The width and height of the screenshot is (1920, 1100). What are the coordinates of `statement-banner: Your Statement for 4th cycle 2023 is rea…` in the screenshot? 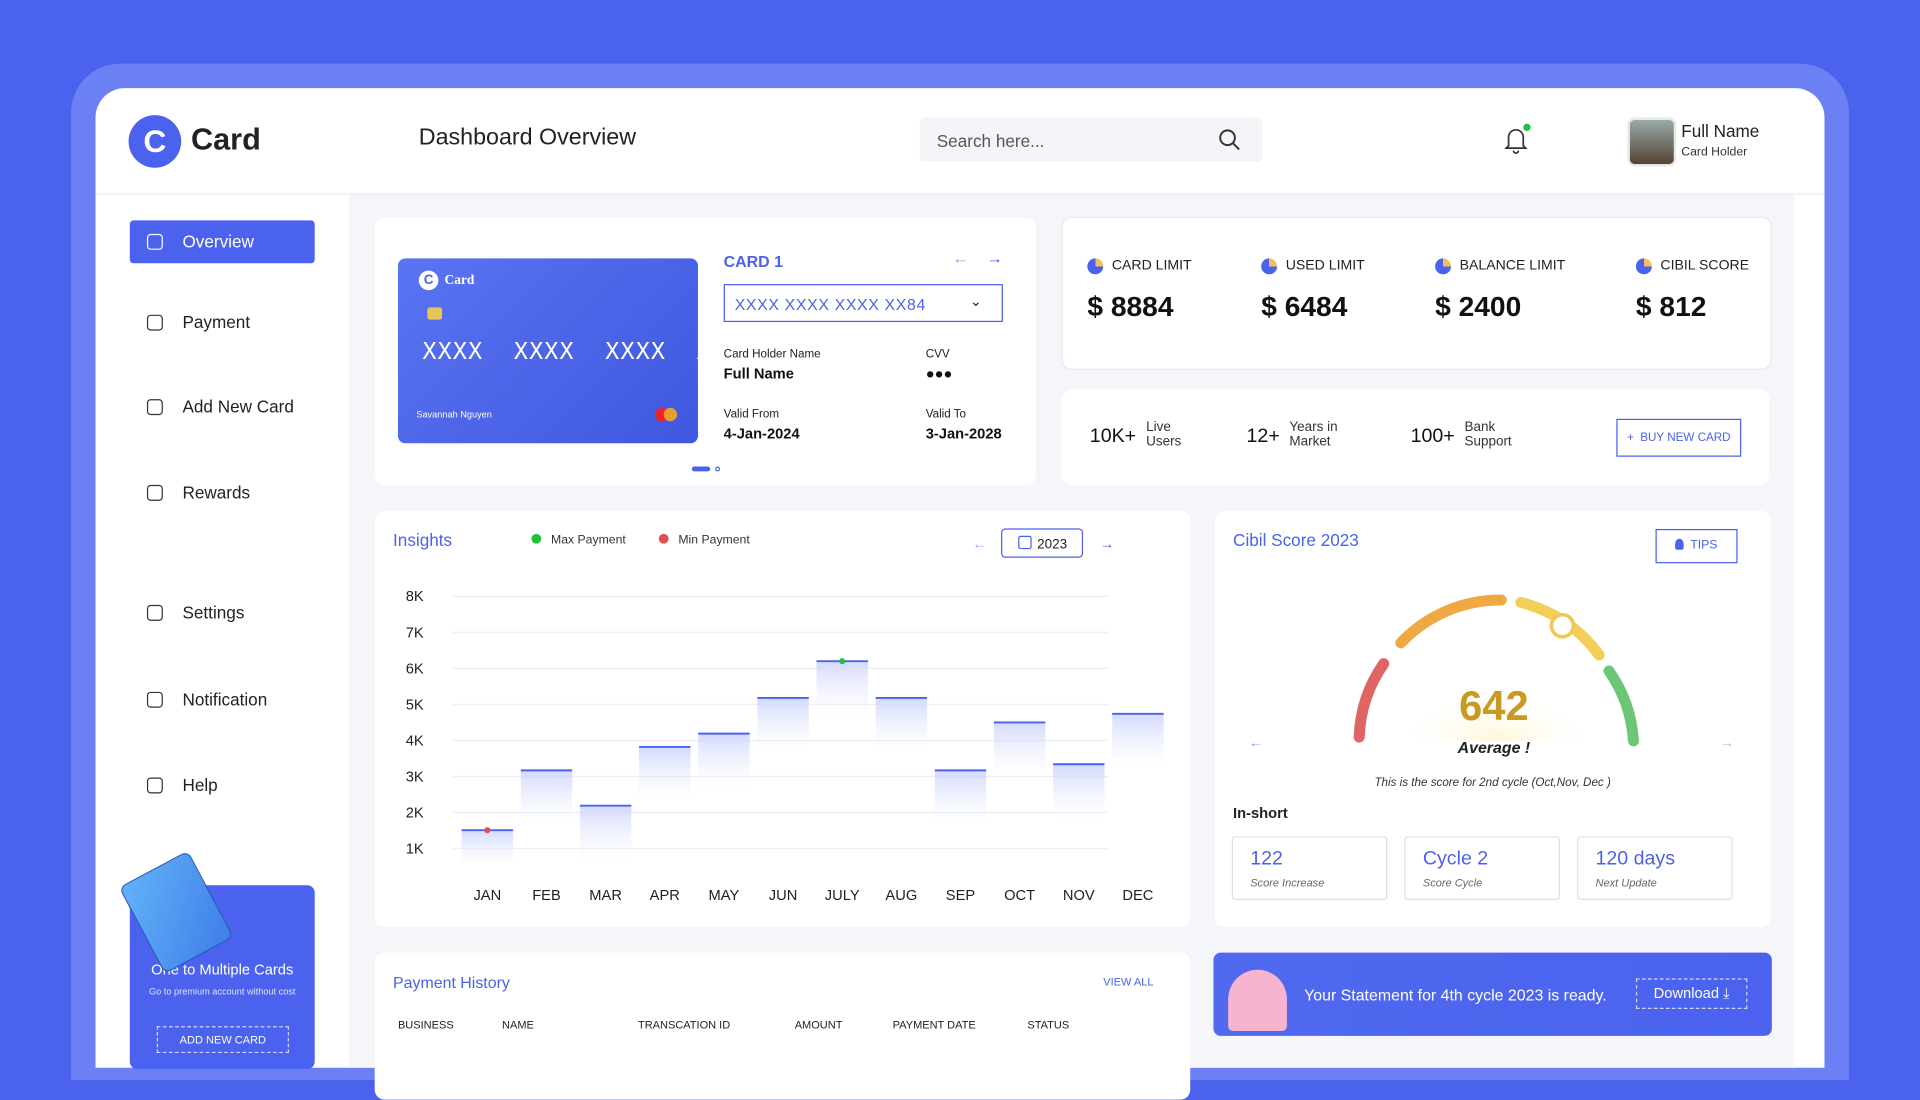 It's located at (1492, 994).